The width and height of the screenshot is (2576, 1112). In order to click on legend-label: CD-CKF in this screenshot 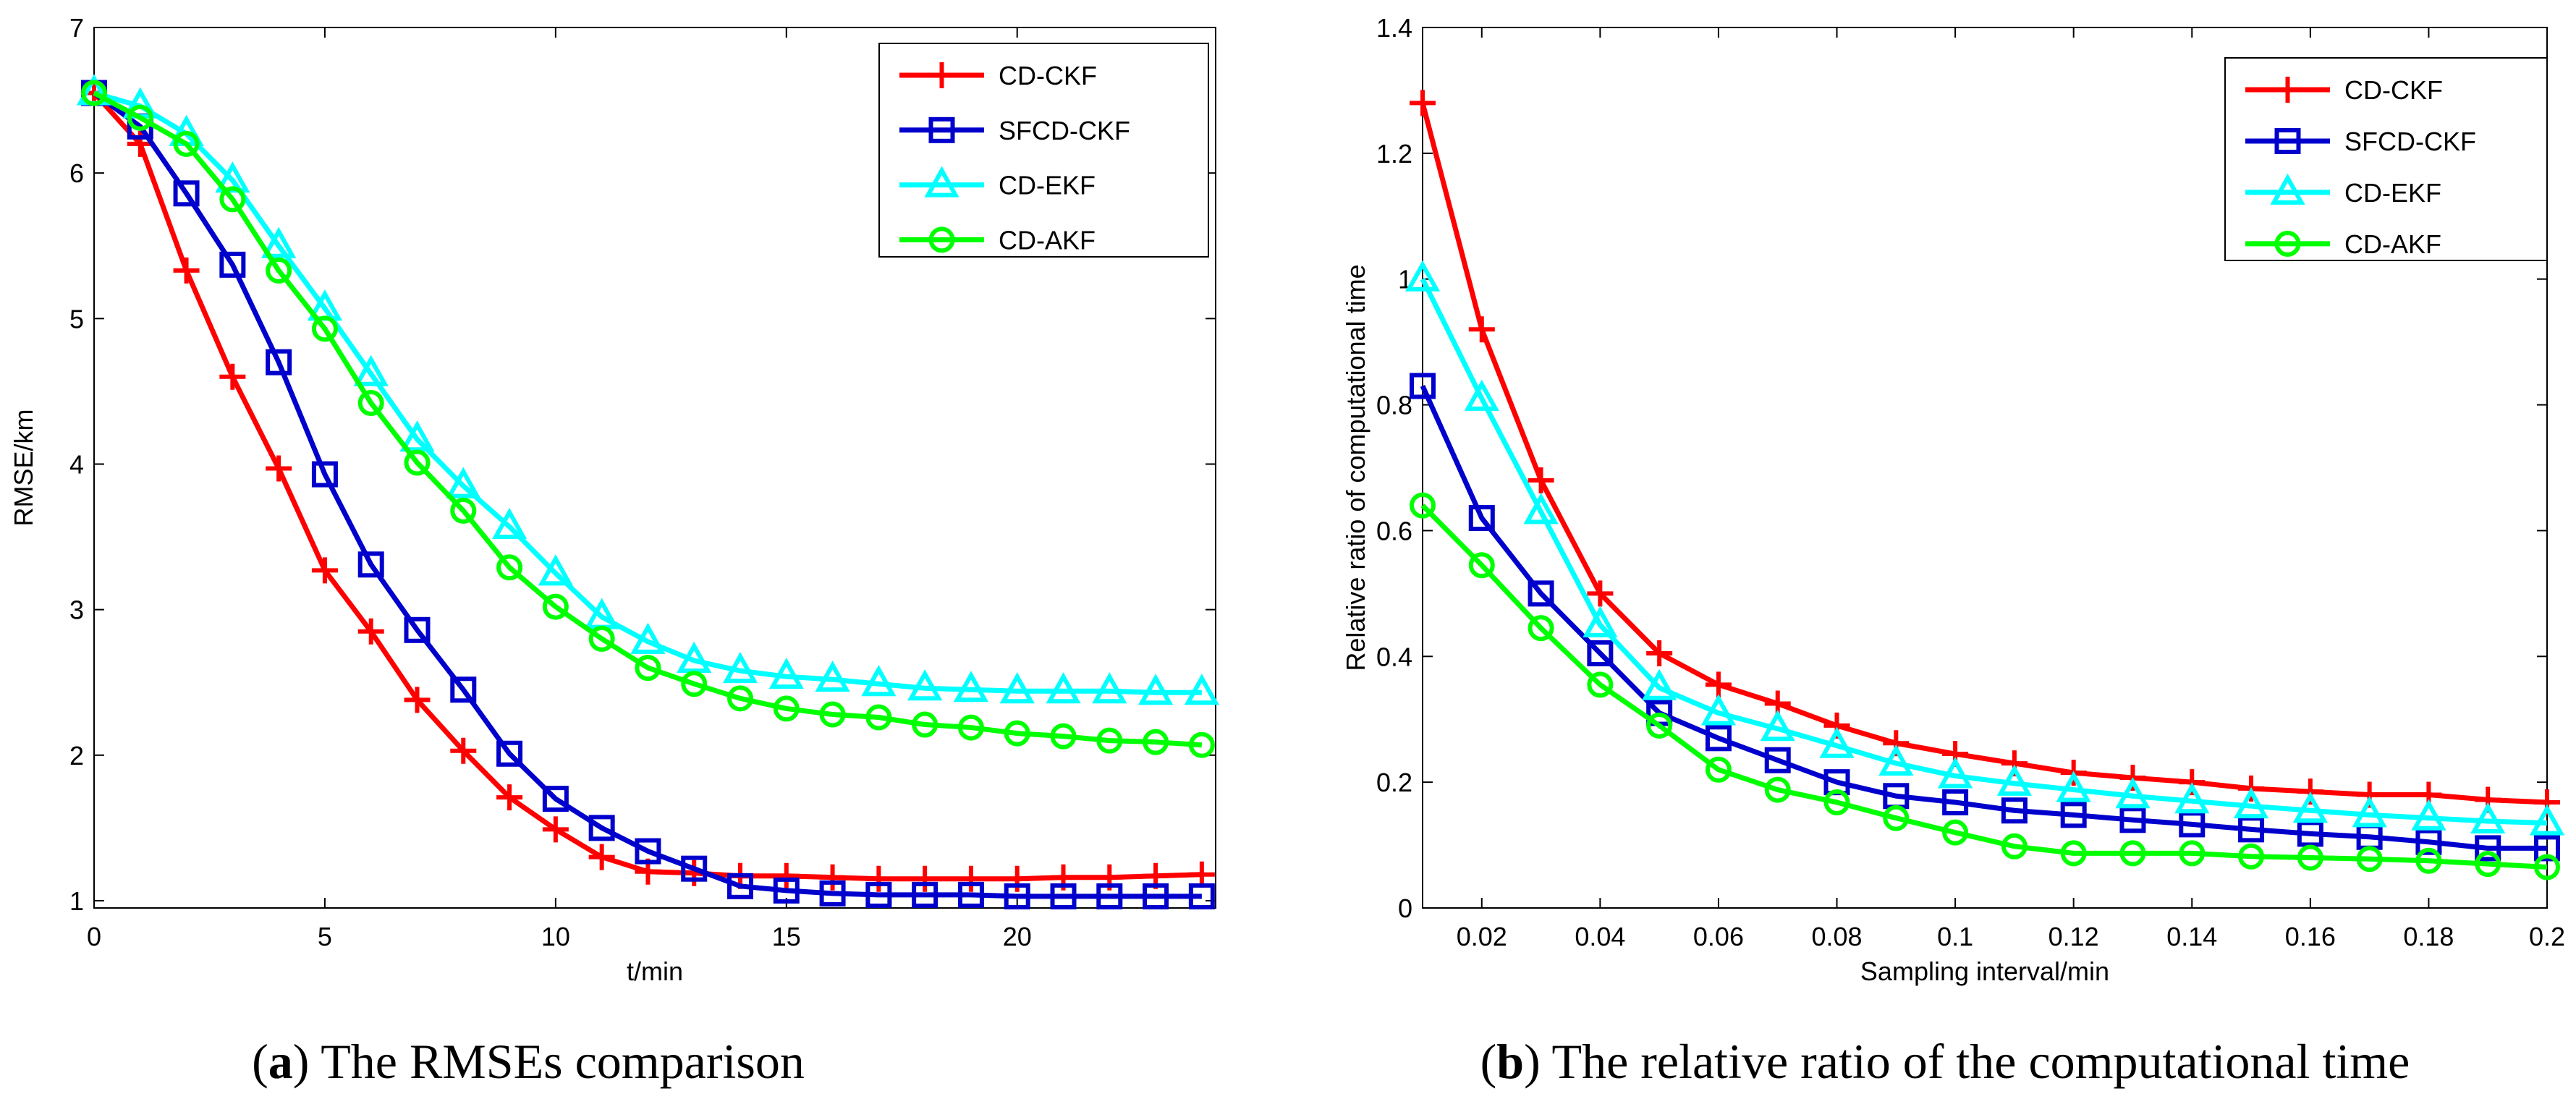, I will do `click(1048, 75)`.